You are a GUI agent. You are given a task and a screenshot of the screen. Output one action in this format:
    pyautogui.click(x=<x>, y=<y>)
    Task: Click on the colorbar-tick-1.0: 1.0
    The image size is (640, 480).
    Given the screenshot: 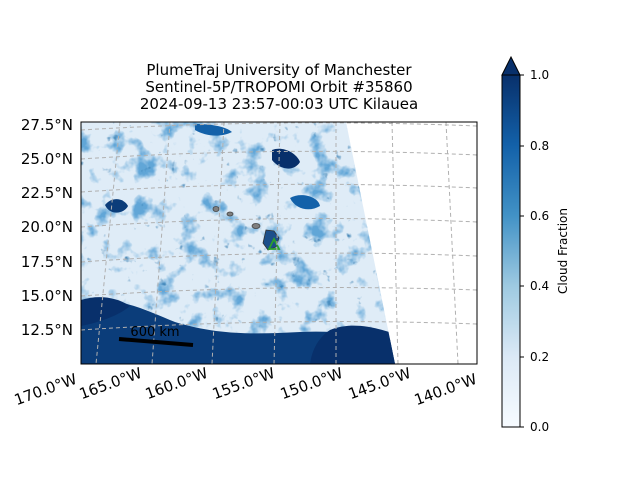 What is the action you would take?
    pyautogui.click(x=539, y=75)
    